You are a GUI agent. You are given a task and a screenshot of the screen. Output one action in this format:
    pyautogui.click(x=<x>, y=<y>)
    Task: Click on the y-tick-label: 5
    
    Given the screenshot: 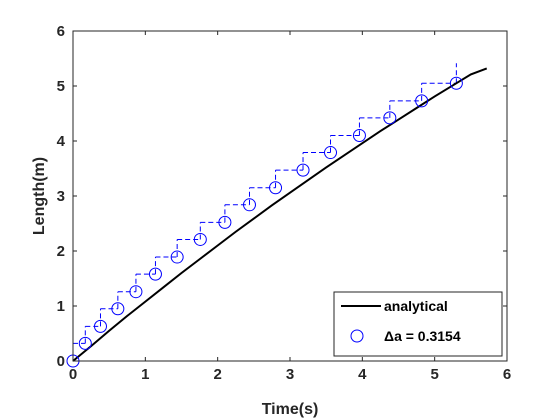 What is the action you would take?
    pyautogui.click(x=61, y=86)
    